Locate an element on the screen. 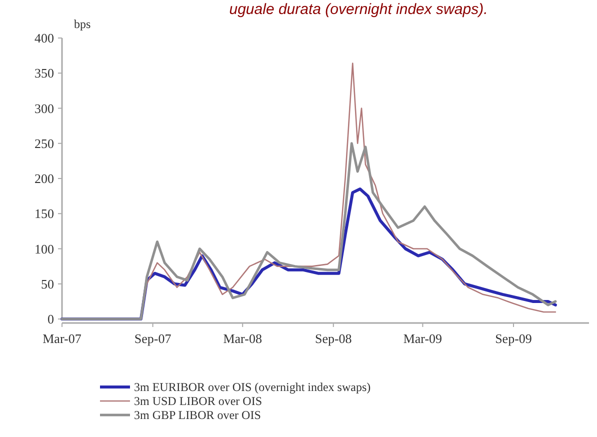  y-tick-label: 400 is located at coordinates (44, 38).